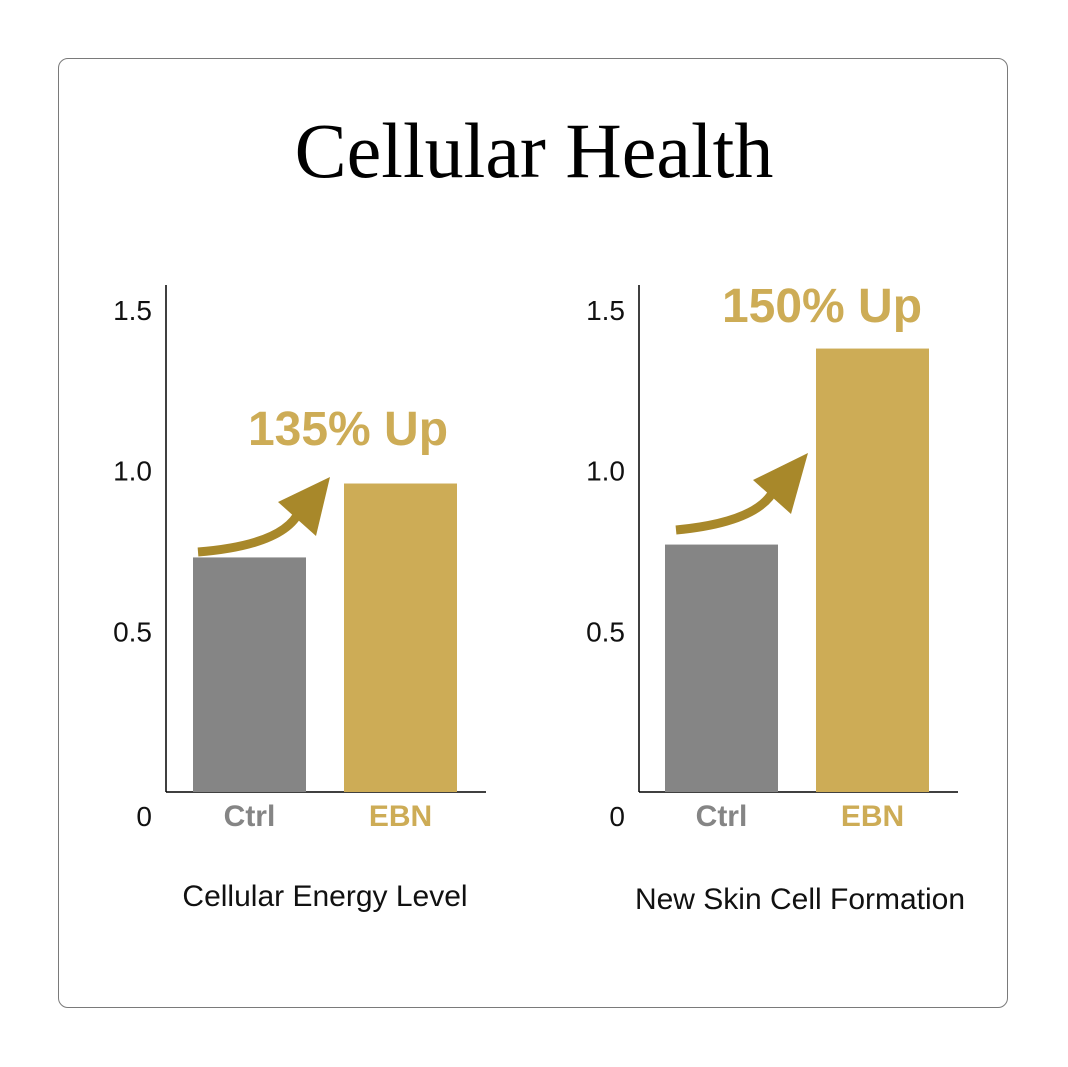  I want to click on chart-subtitle: Cellular Energy Level, so click(324, 896).